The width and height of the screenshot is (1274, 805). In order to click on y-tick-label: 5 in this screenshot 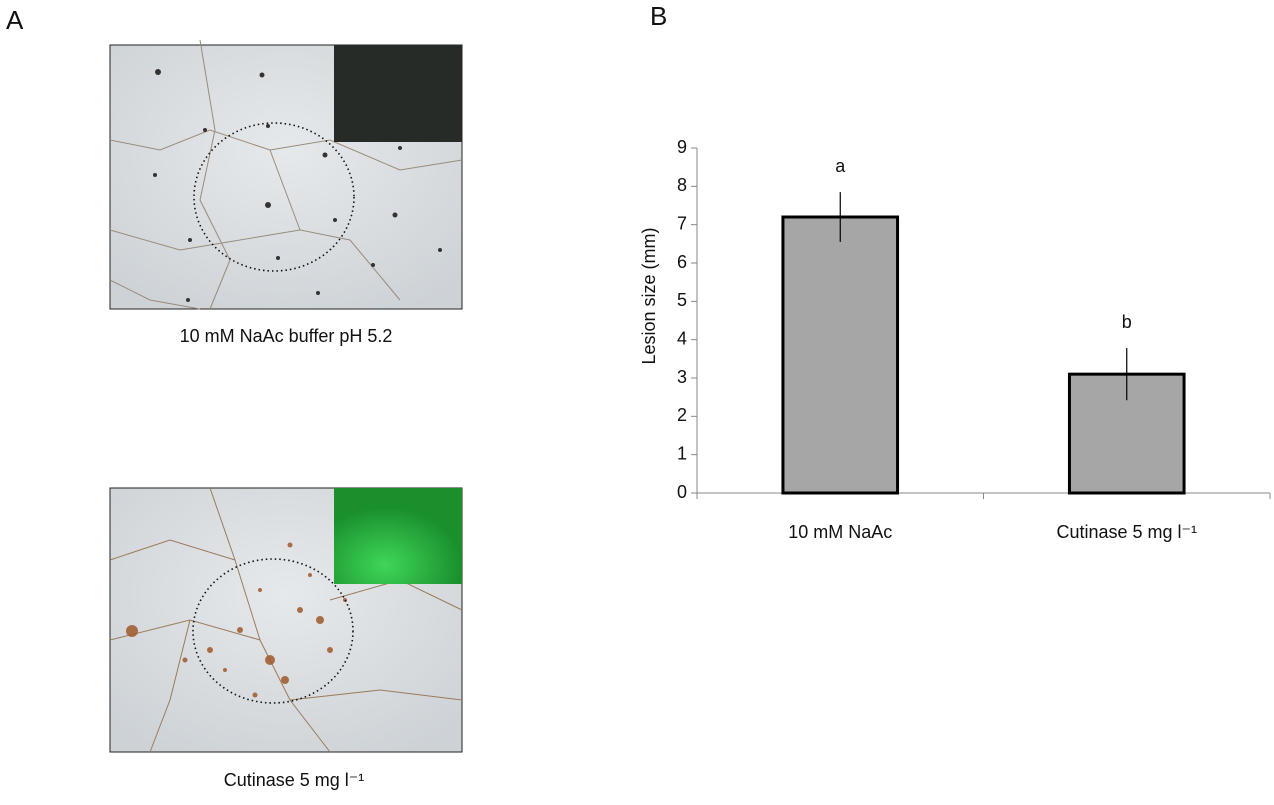, I will do `click(682, 300)`.